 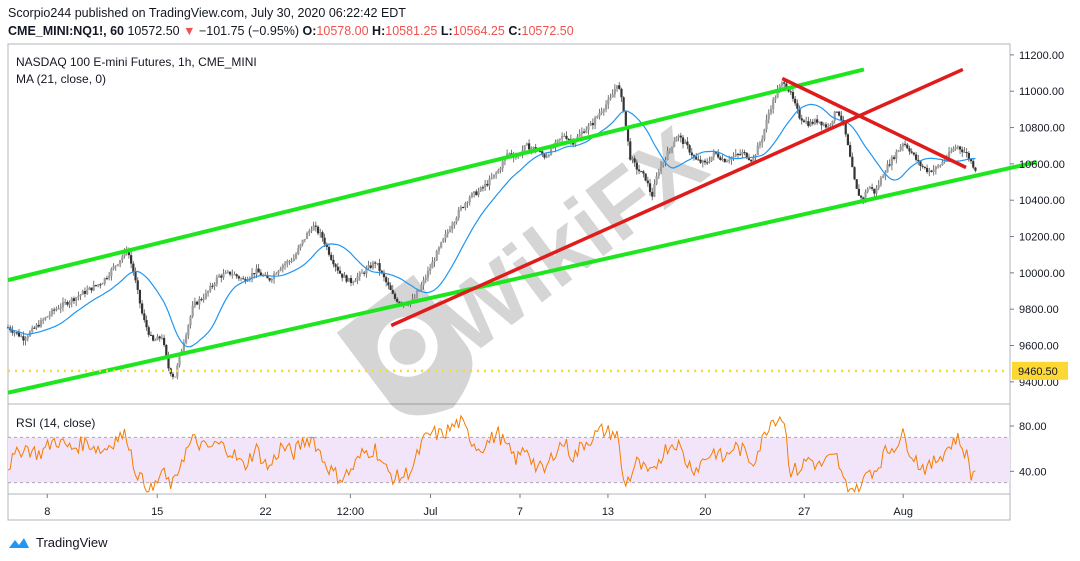 I want to click on down-arrow-icon: ▼, so click(x=189, y=31).